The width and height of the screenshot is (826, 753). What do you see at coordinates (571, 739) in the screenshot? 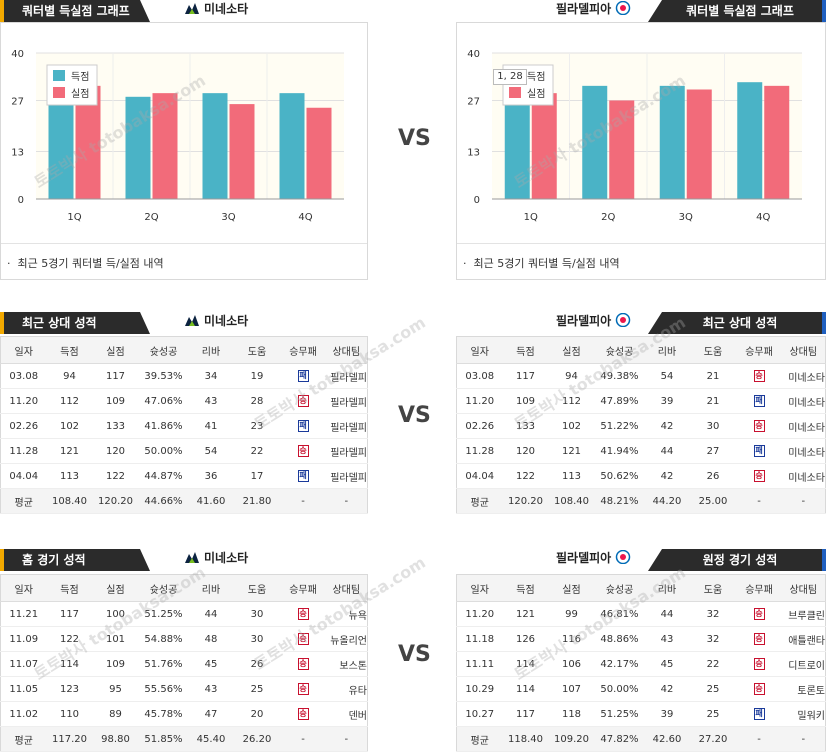
I see `average-cell: 109.20` at bounding box center [571, 739].